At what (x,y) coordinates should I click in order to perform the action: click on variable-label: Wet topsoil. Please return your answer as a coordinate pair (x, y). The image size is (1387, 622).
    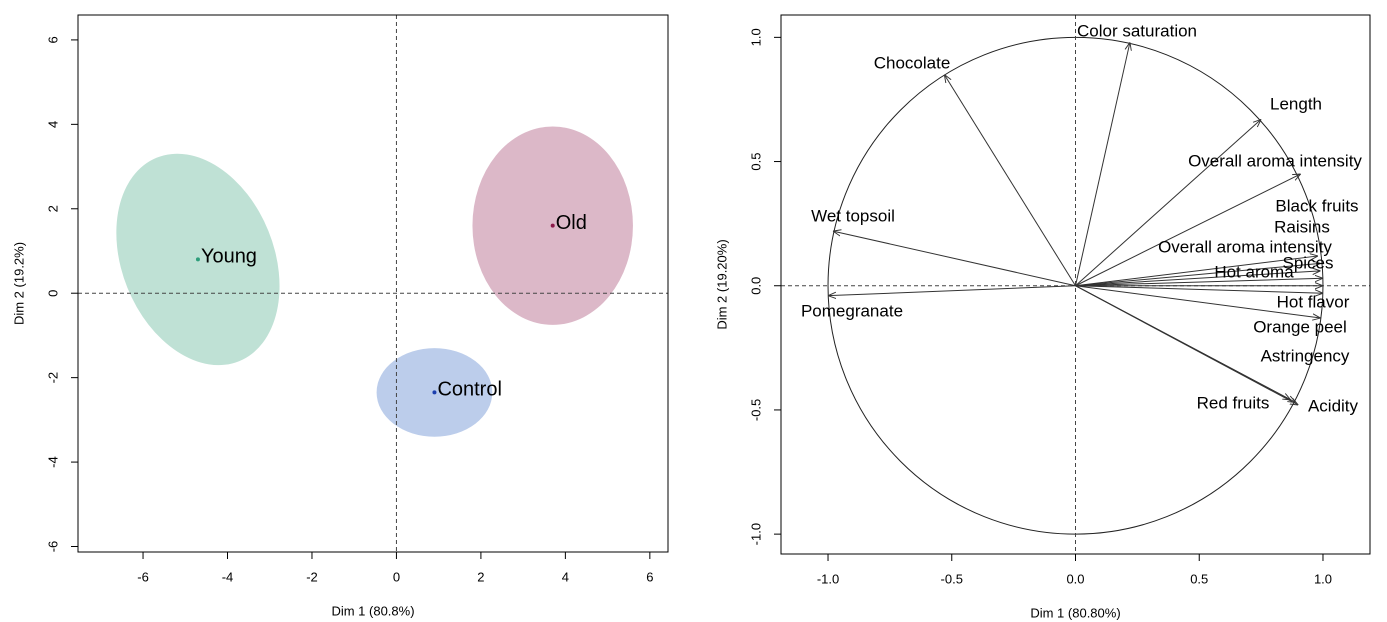
    Looking at the image, I should click on (853, 215).